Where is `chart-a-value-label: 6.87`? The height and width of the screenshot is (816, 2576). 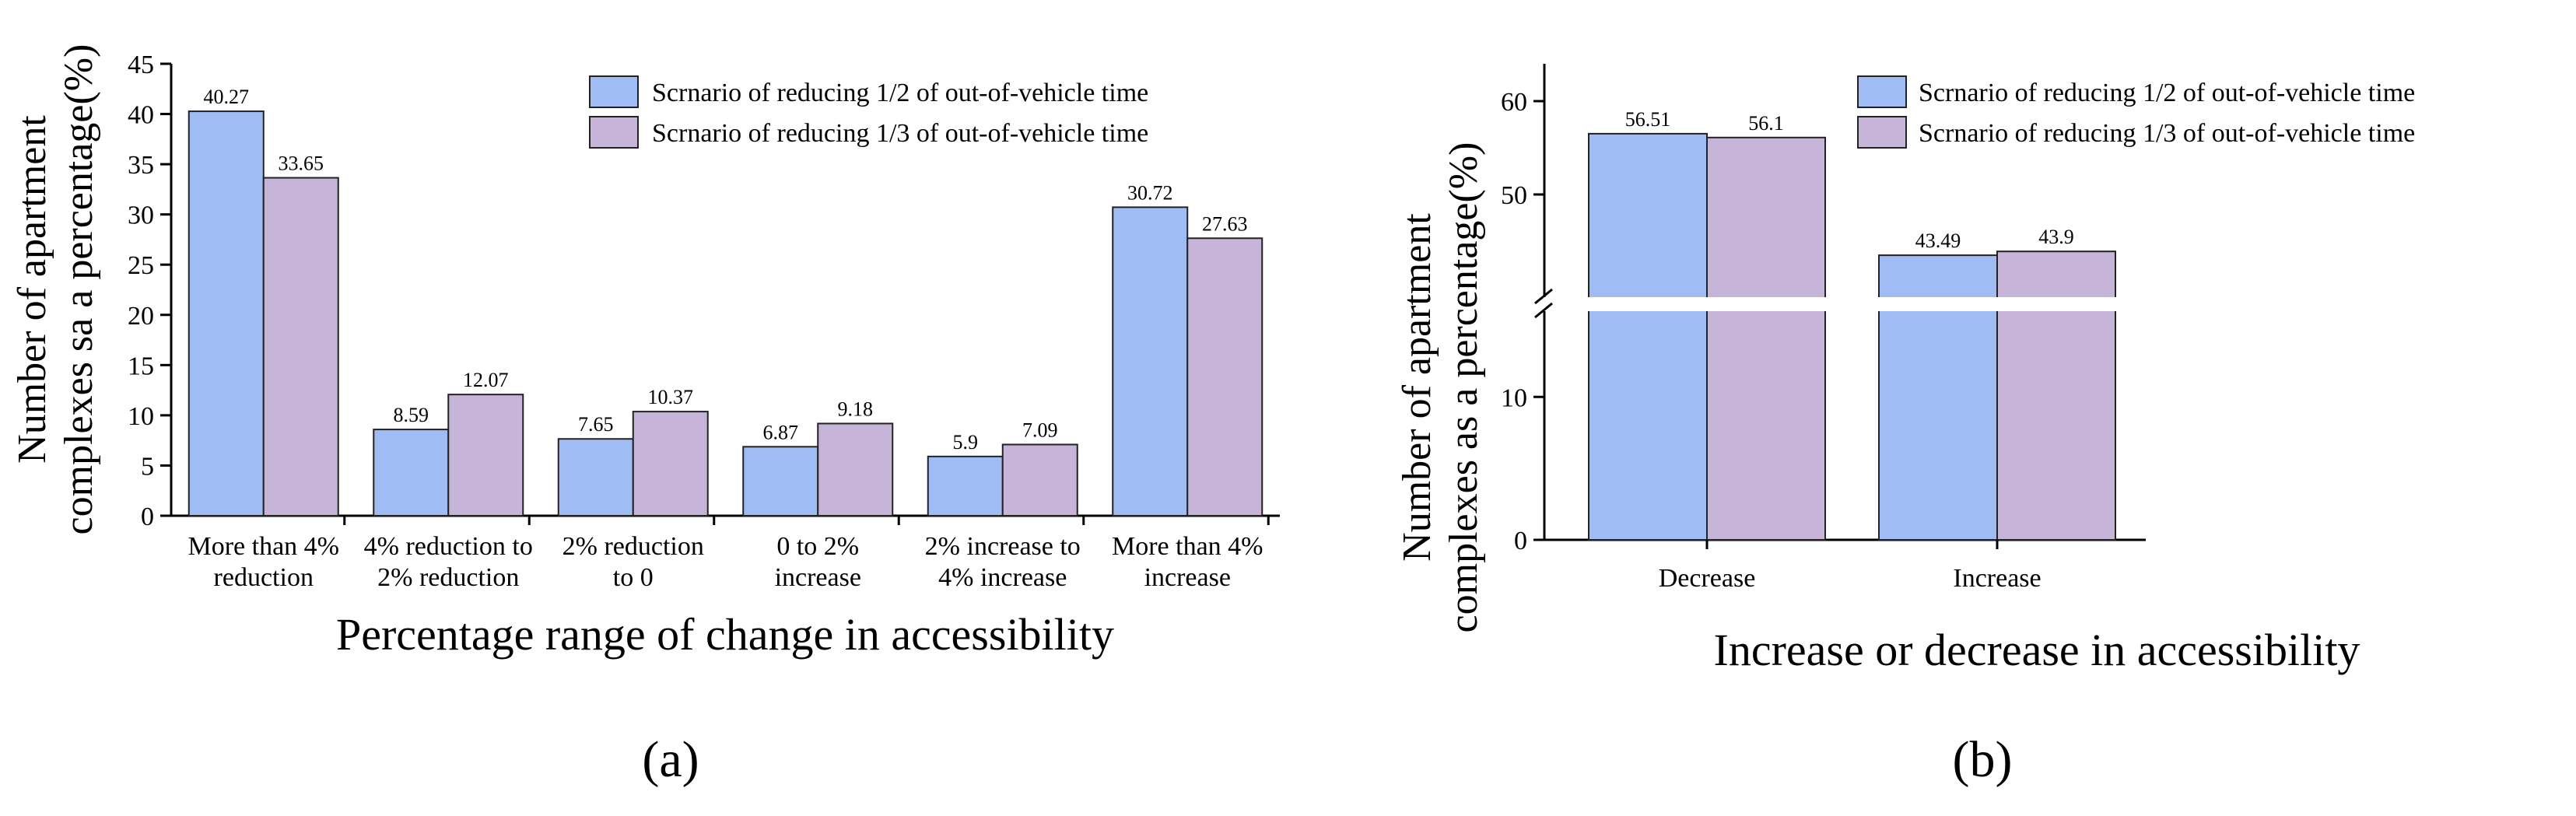 chart-a-value-label: 6.87 is located at coordinates (781, 432).